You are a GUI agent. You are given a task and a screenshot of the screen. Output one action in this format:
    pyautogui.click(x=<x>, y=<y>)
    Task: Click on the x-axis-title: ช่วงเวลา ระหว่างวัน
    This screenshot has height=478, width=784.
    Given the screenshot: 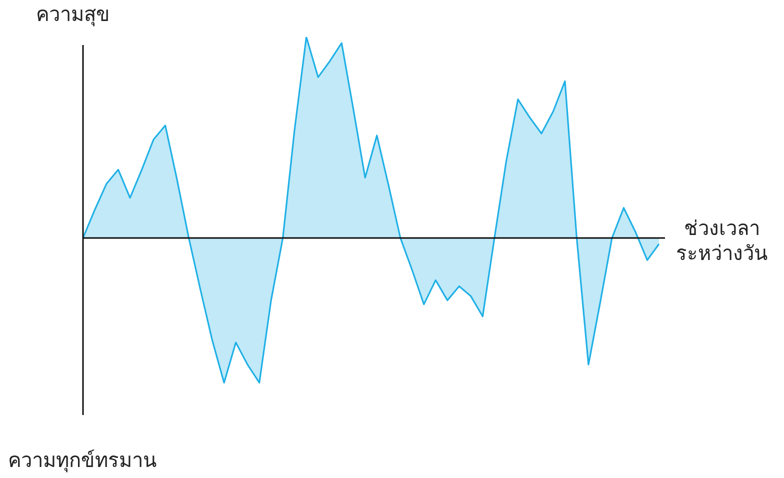 What is the action you would take?
    pyautogui.click(x=722, y=241)
    